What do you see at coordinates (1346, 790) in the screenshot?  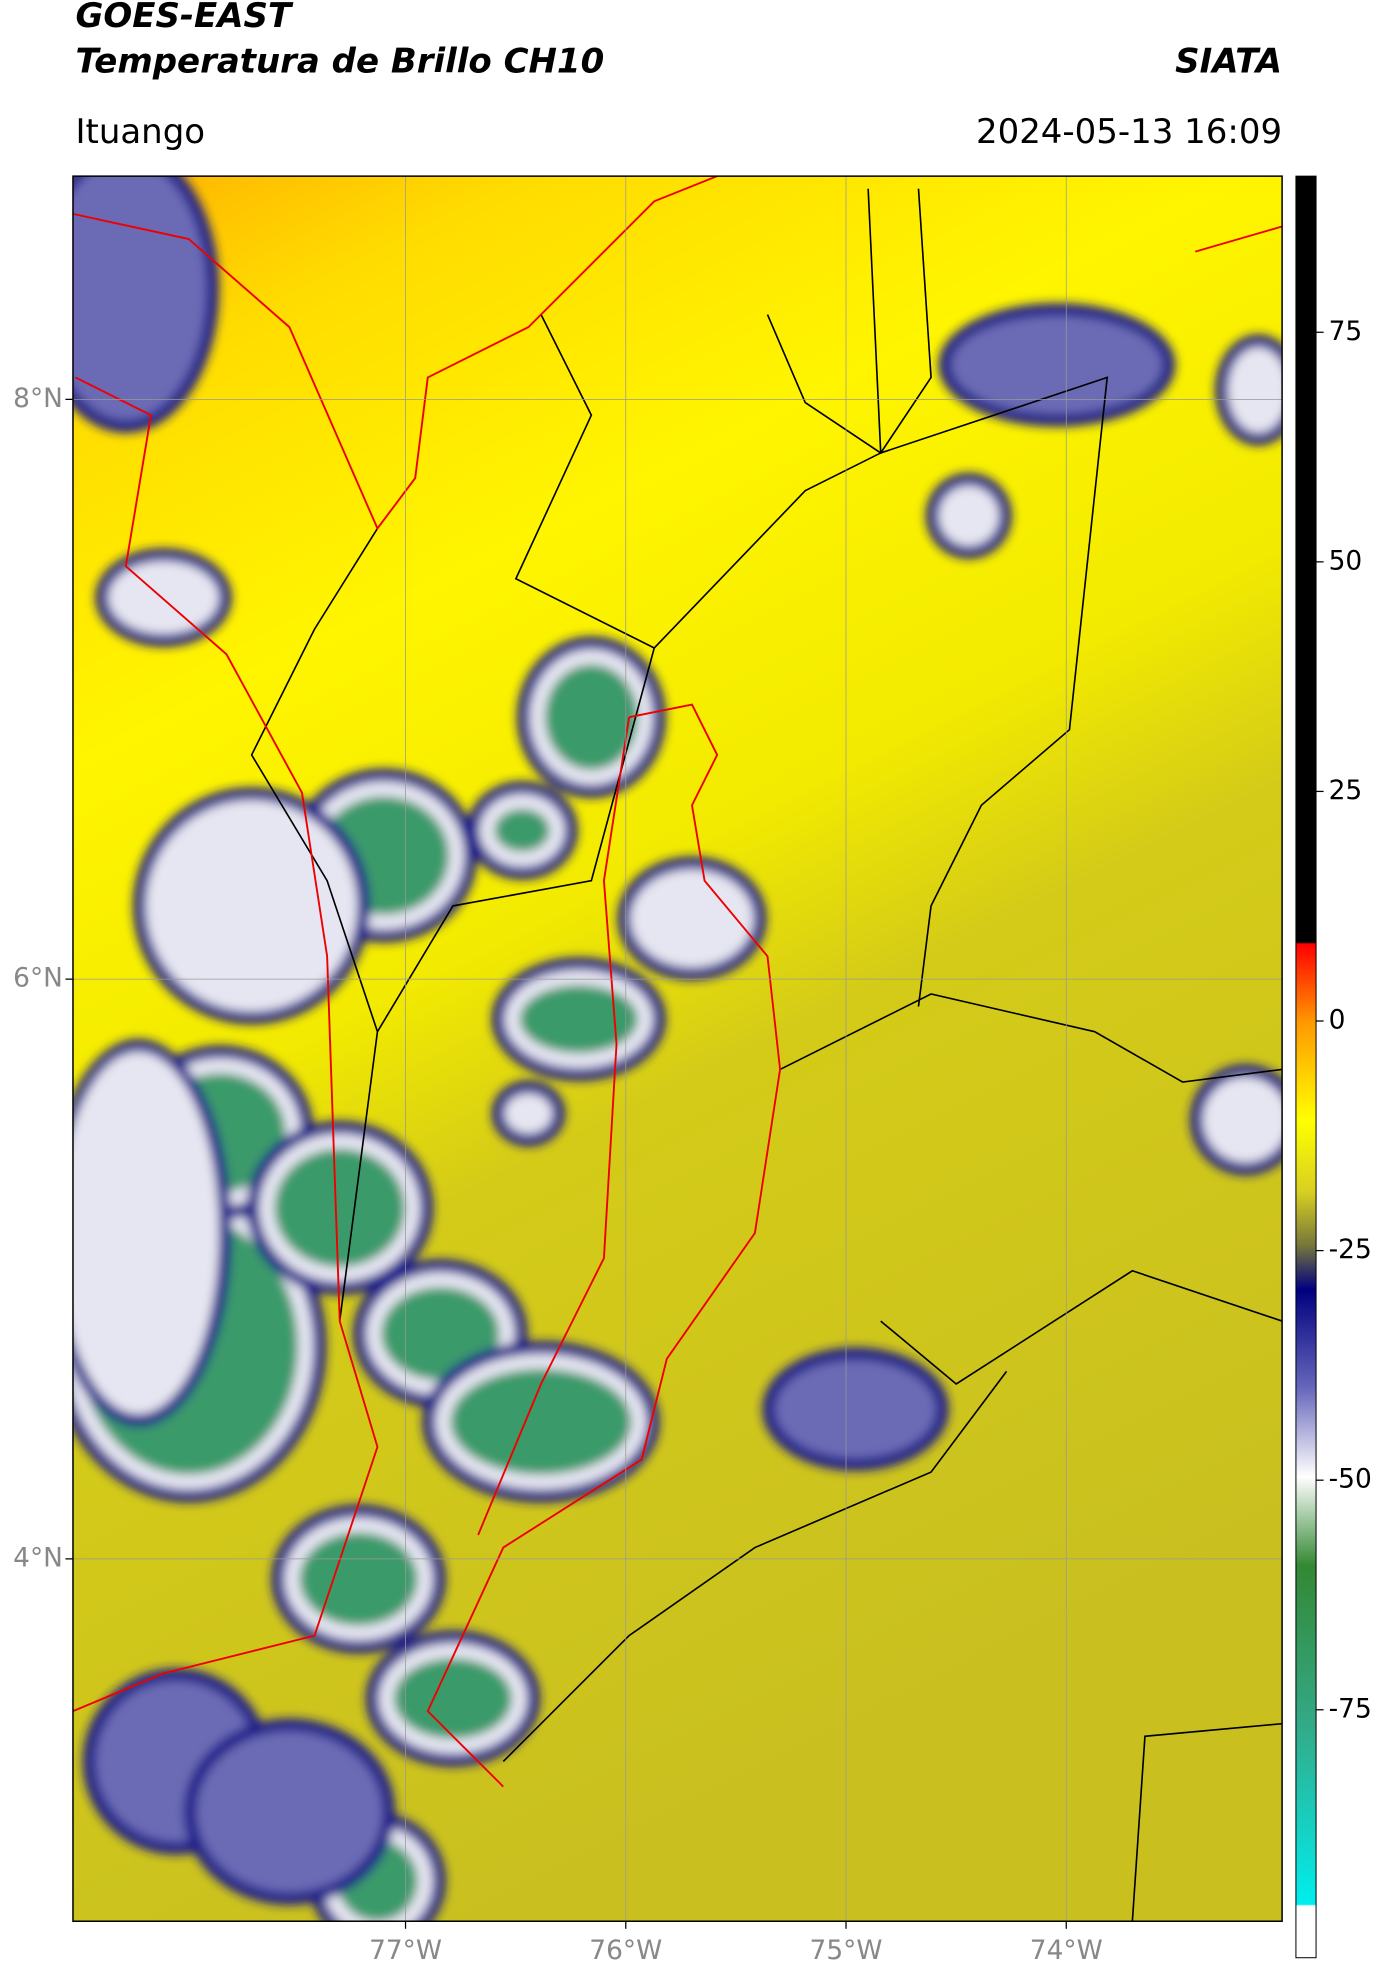 I see `colorbar-tick-label: 25` at bounding box center [1346, 790].